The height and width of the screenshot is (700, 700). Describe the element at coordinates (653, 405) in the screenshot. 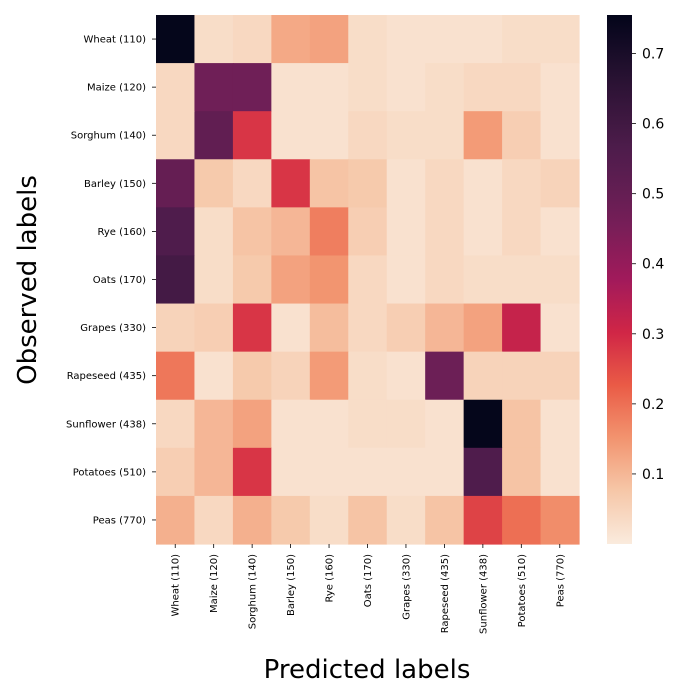

I see `colorbar-tick-label: 0.2` at that location.